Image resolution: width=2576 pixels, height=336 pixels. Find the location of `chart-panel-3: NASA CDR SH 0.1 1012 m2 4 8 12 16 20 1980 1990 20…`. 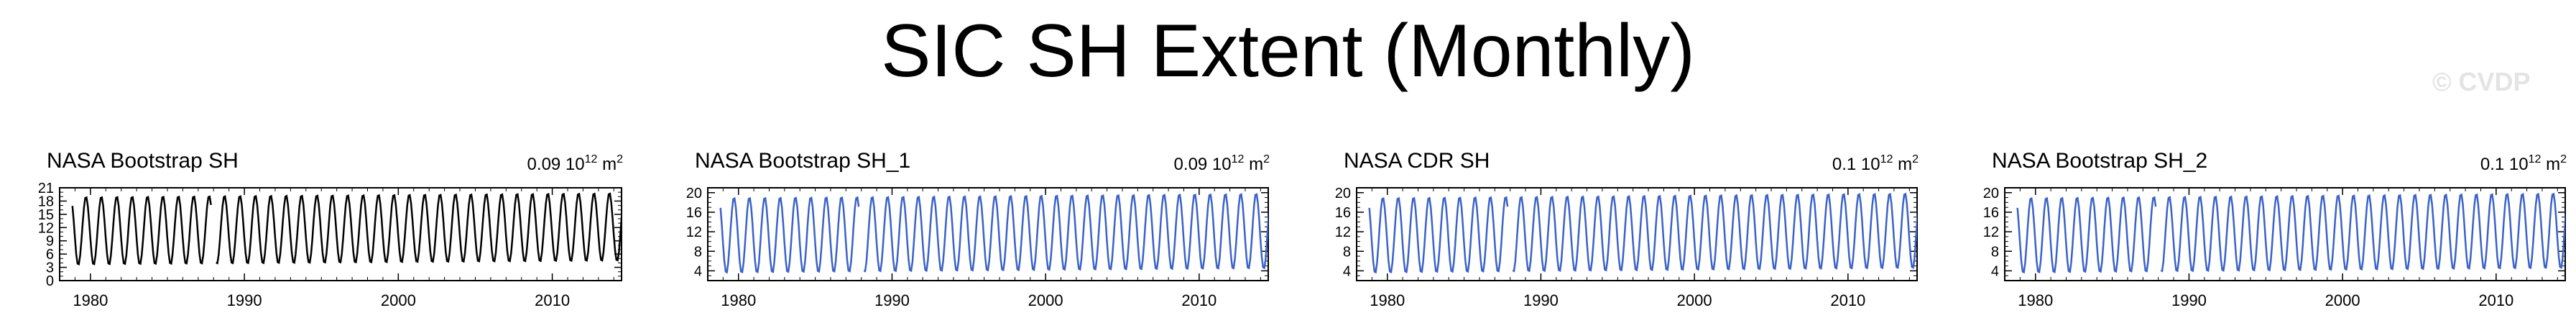

chart-panel-3: NASA CDR SH 0.1 1012 m2 4 8 12 16 20 1980 1990 20… is located at coordinates (1627, 229).